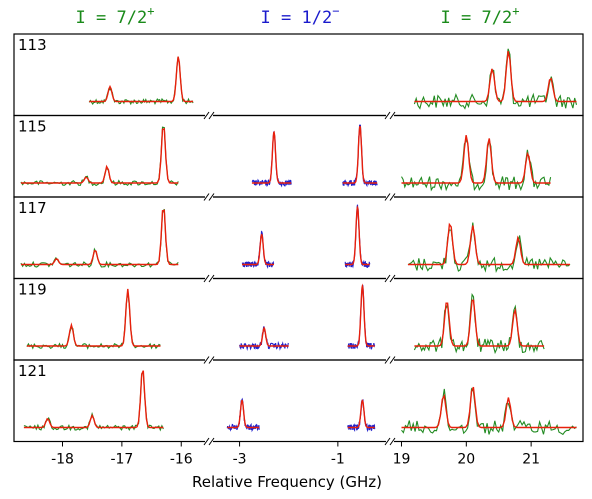 The height and width of the screenshot is (499, 592). What do you see at coordinates (32, 371) in the screenshot?
I see `panel-label: 121` at bounding box center [32, 371].